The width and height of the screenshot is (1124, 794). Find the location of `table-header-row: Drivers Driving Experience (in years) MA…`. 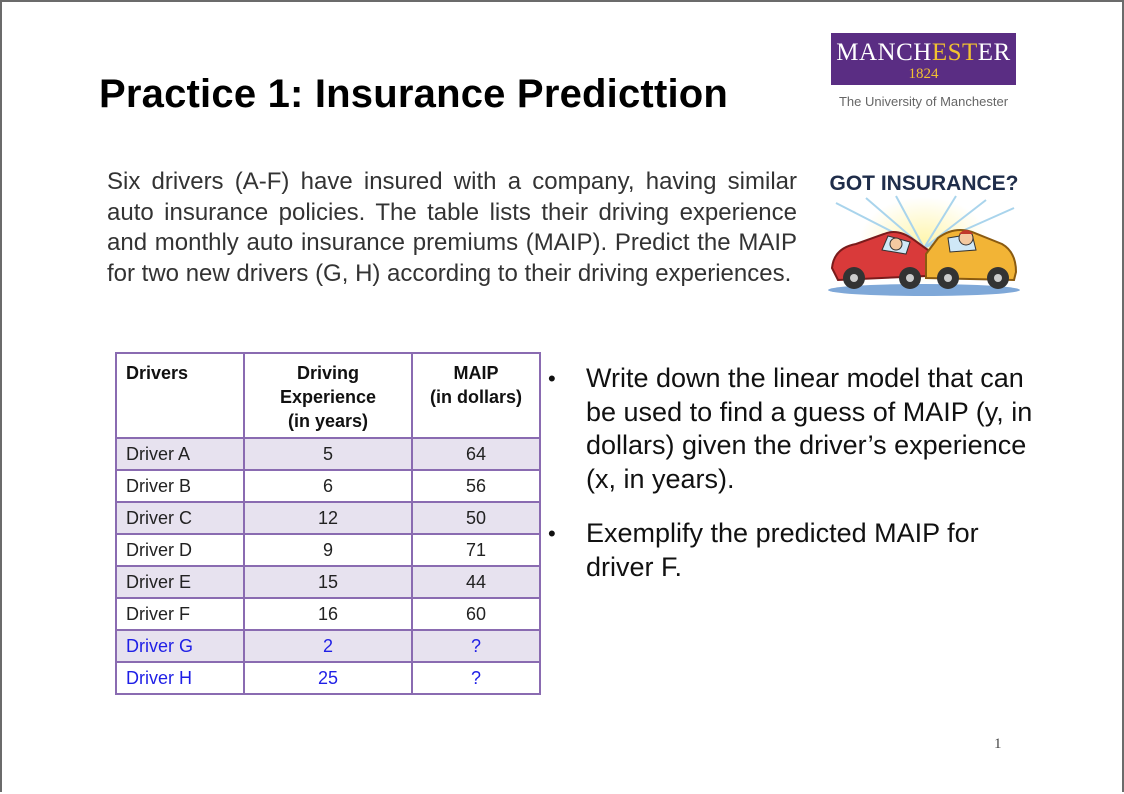

table-header-row: Drivers Driving Experience (in years) MA… is located at coordinates (328, 395).